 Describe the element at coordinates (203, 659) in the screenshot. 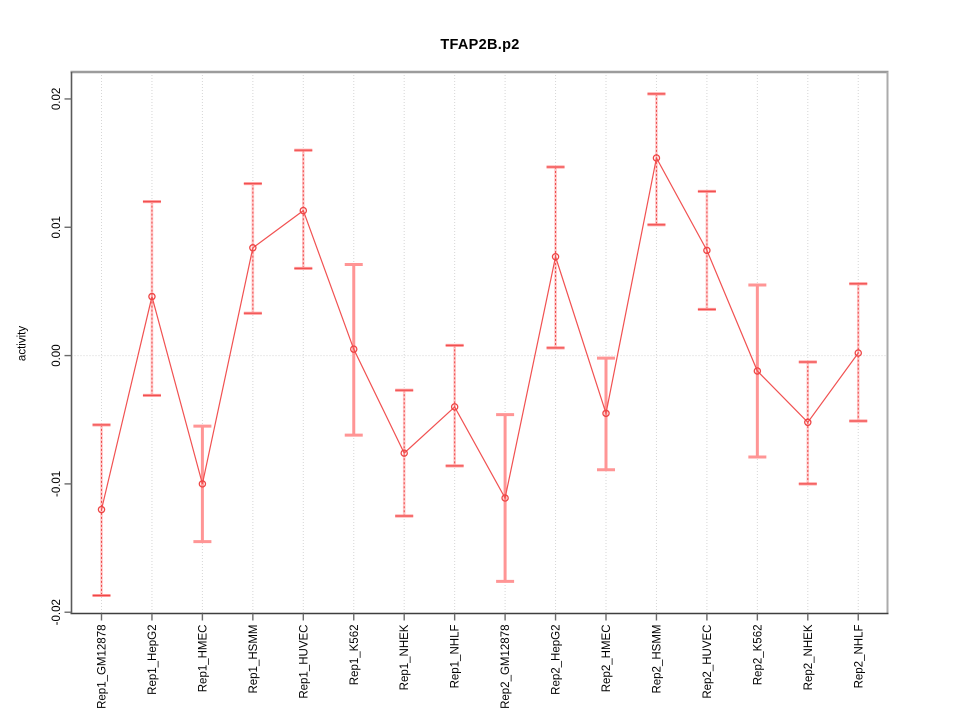

I see `x-tick-label: Rep1_HMEC` at that location.